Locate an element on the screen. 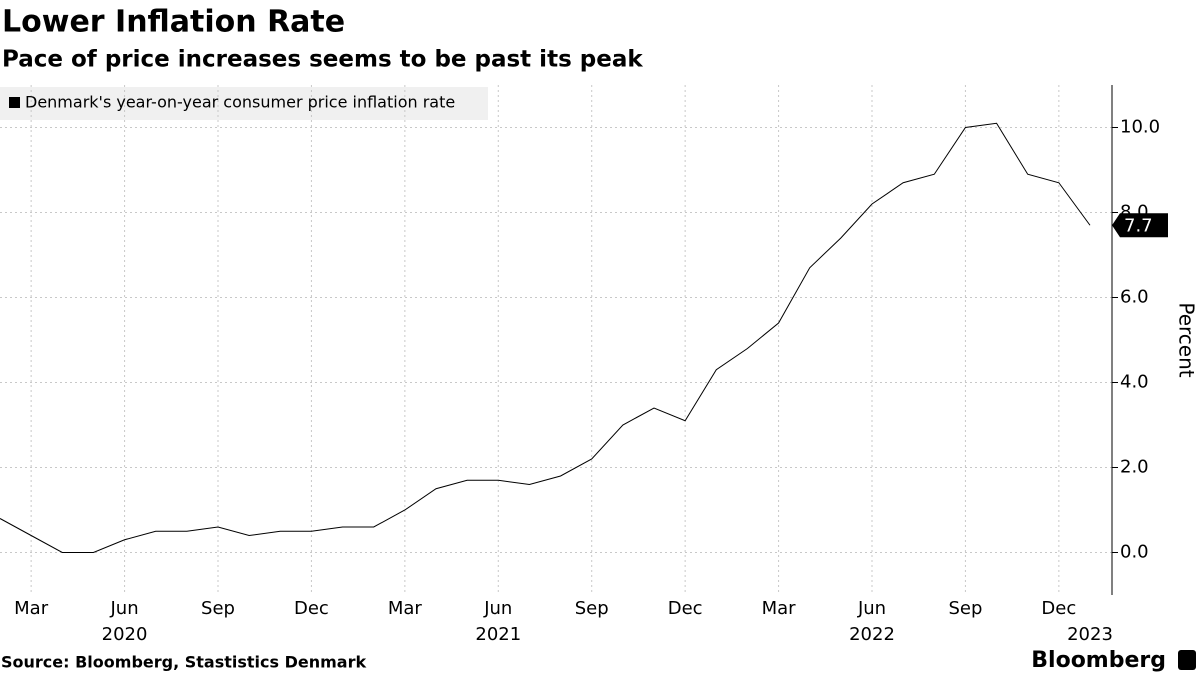 This screenshot has width=1200, height=675. x-year-label: 2020 is located at coordinates (125, 634).